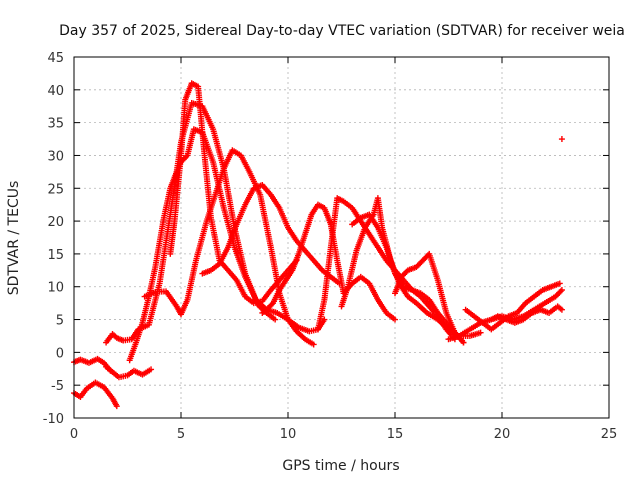 This screenshot has height=480, width=640. Describe the element at coordinates (74, 434) in the screenshot. I see `x-tick-label: 0` at that location.